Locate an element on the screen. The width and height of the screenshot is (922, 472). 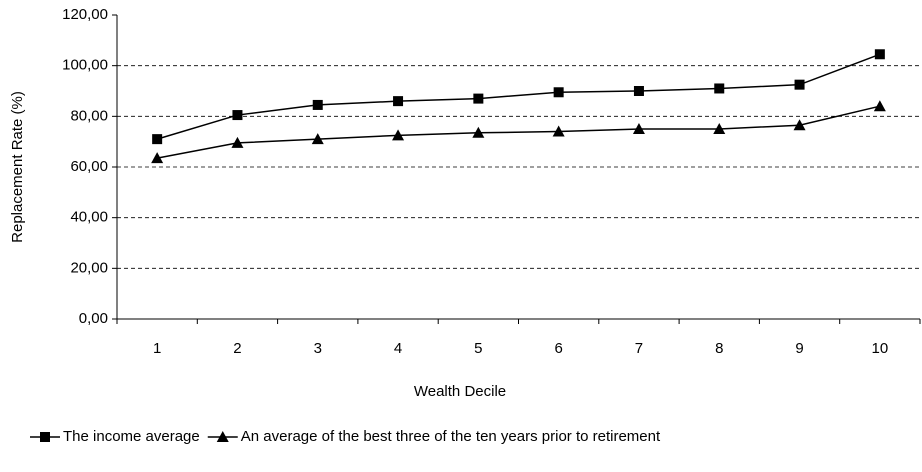
x-tick-label: 1 is located at coordinates (157, 348).